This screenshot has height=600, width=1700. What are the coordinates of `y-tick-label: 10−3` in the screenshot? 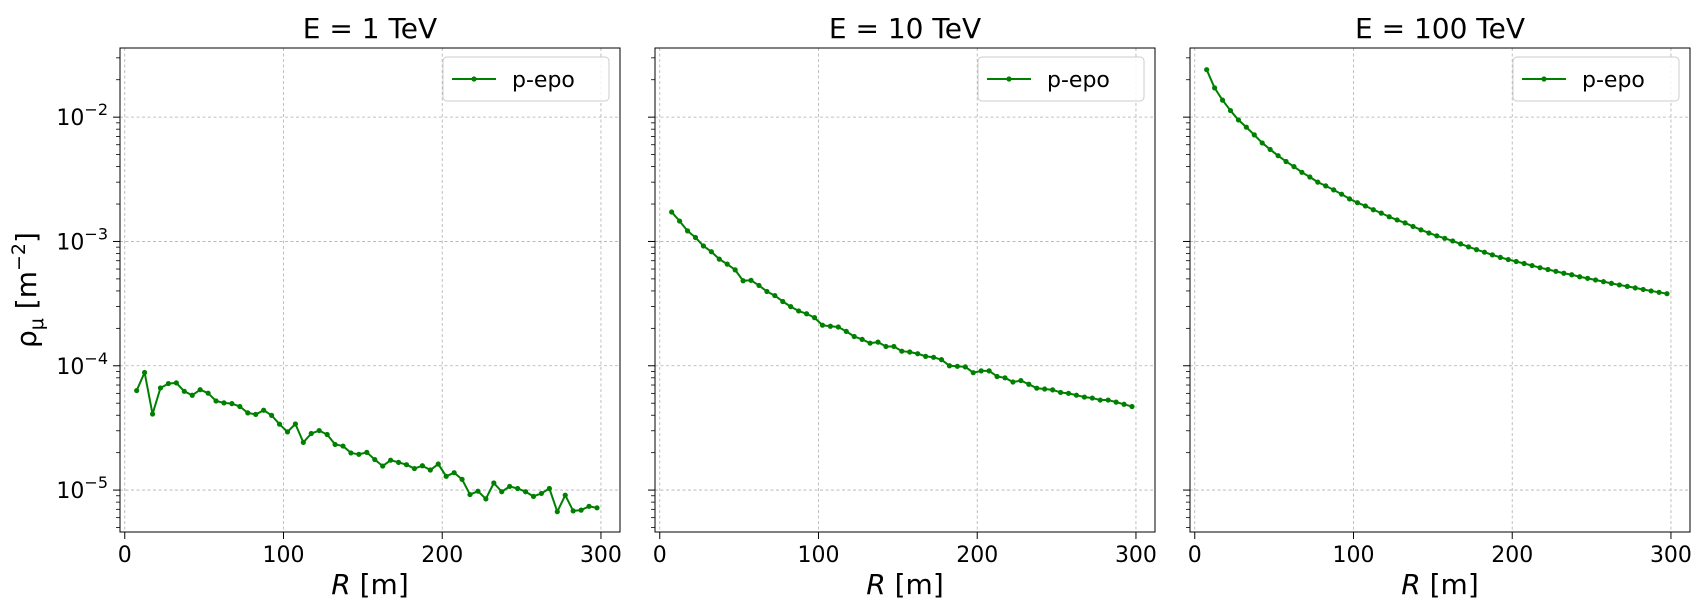 It's located at (82, 239).